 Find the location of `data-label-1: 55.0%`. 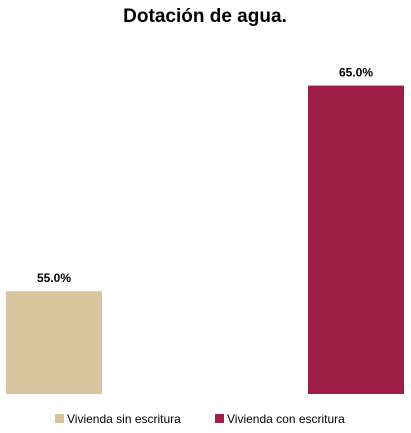

data-label-1: 55.0% is located at coordinates (54, 278).